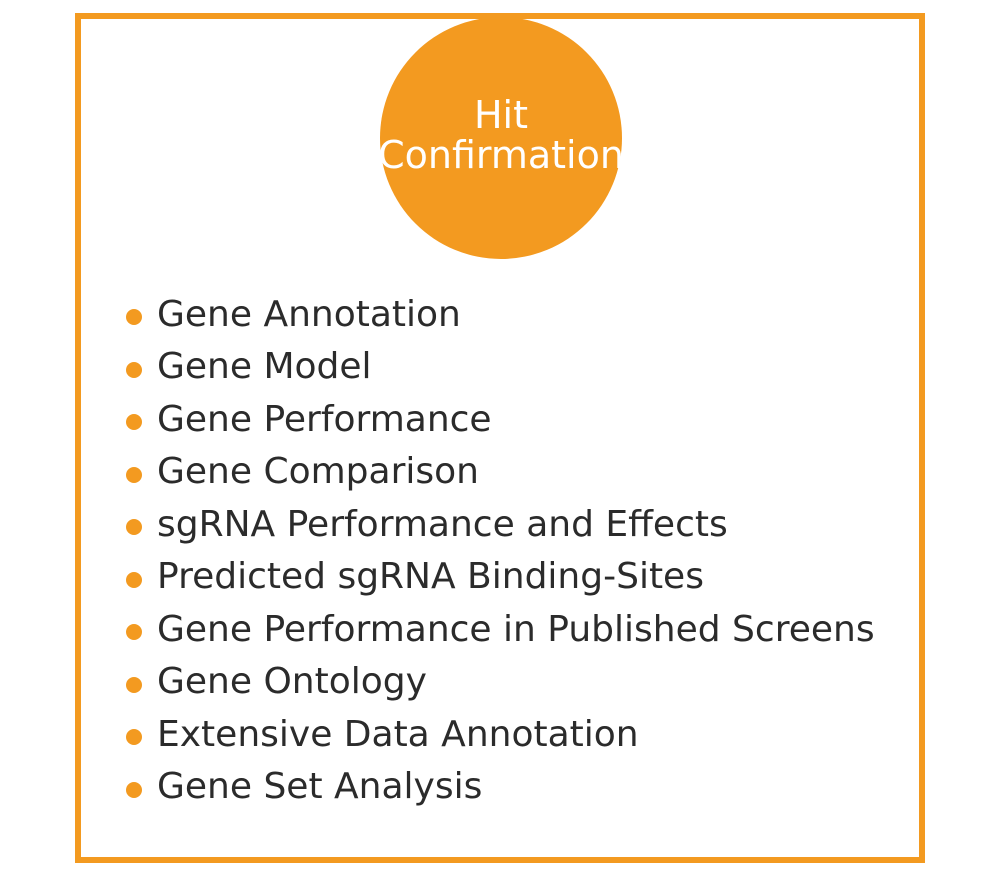 This screenshot has width=1000, height=878. I want to click on list-item: Predicted sgRNA Binding-Sites, so click(500, 577).